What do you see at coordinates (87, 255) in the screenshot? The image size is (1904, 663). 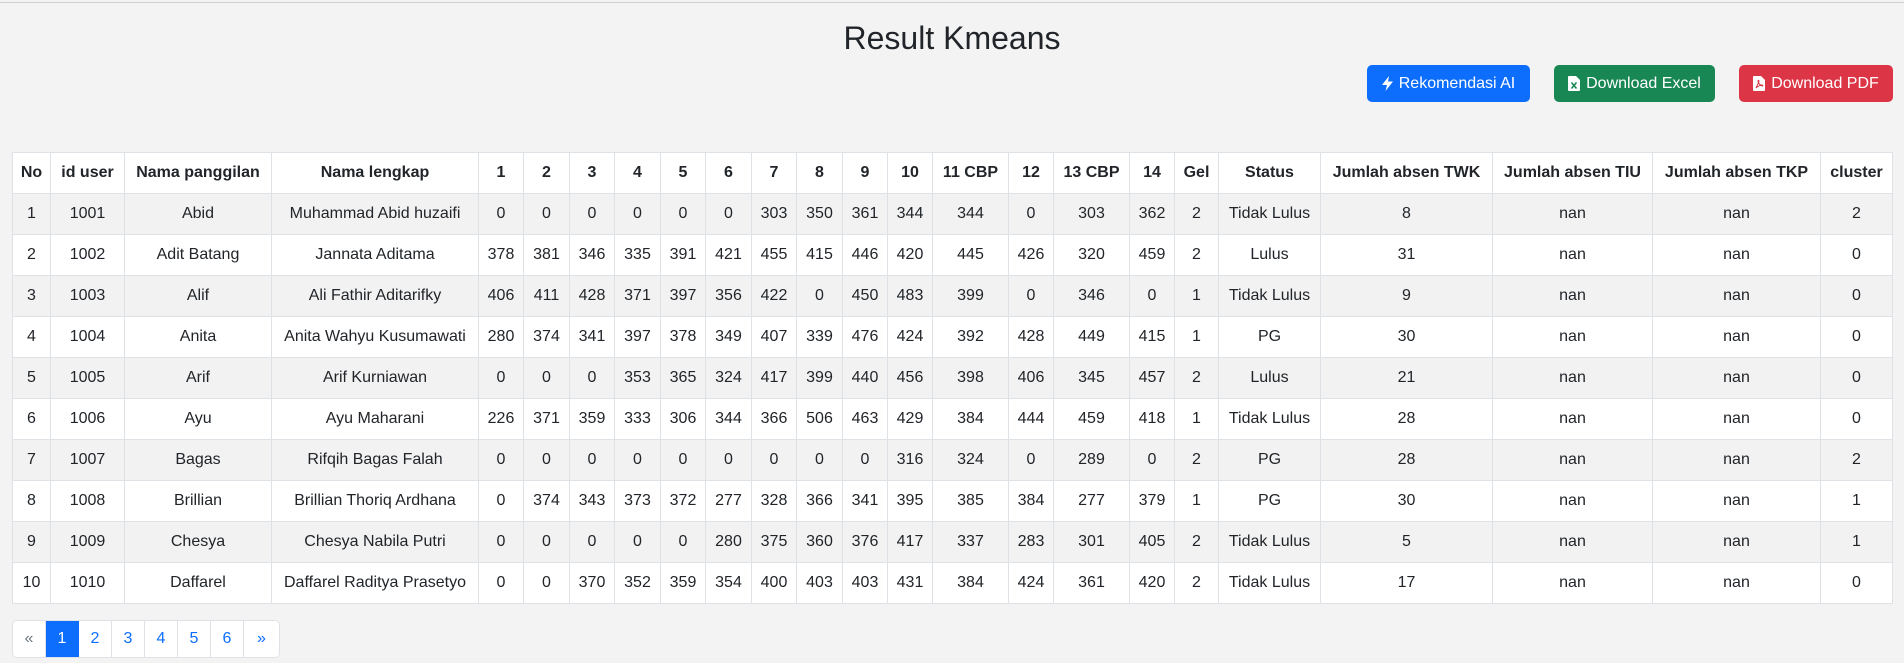 I see `table-cell: 1002` at bounding box center [87, 255].